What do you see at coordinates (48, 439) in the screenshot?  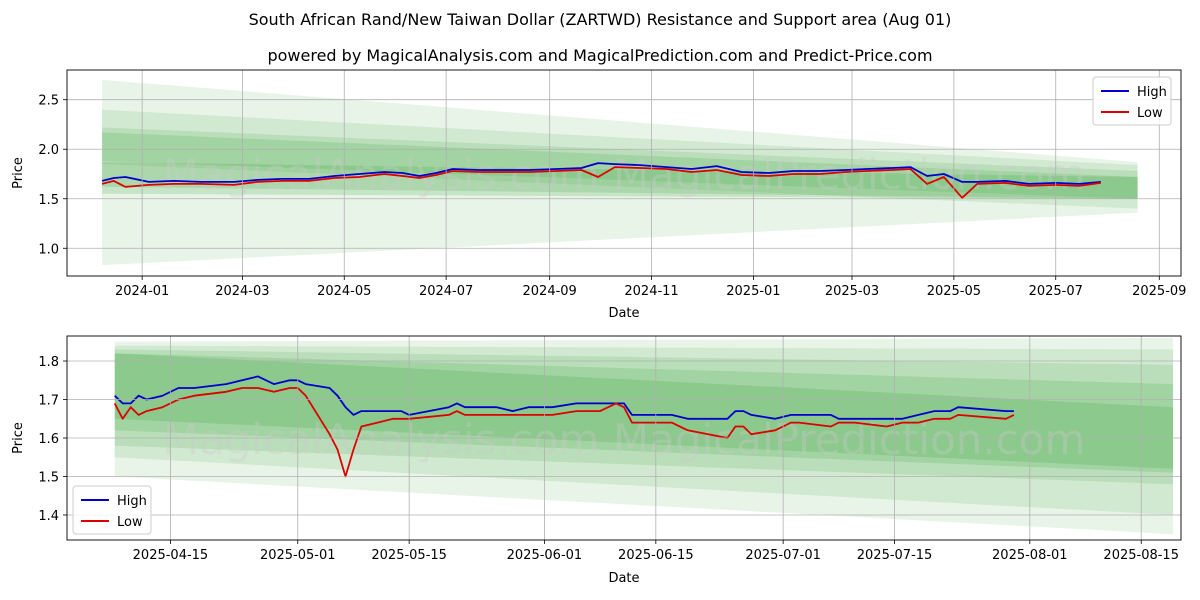 I see `y-tick-label: 1.6` at bounding box center [48, 439].